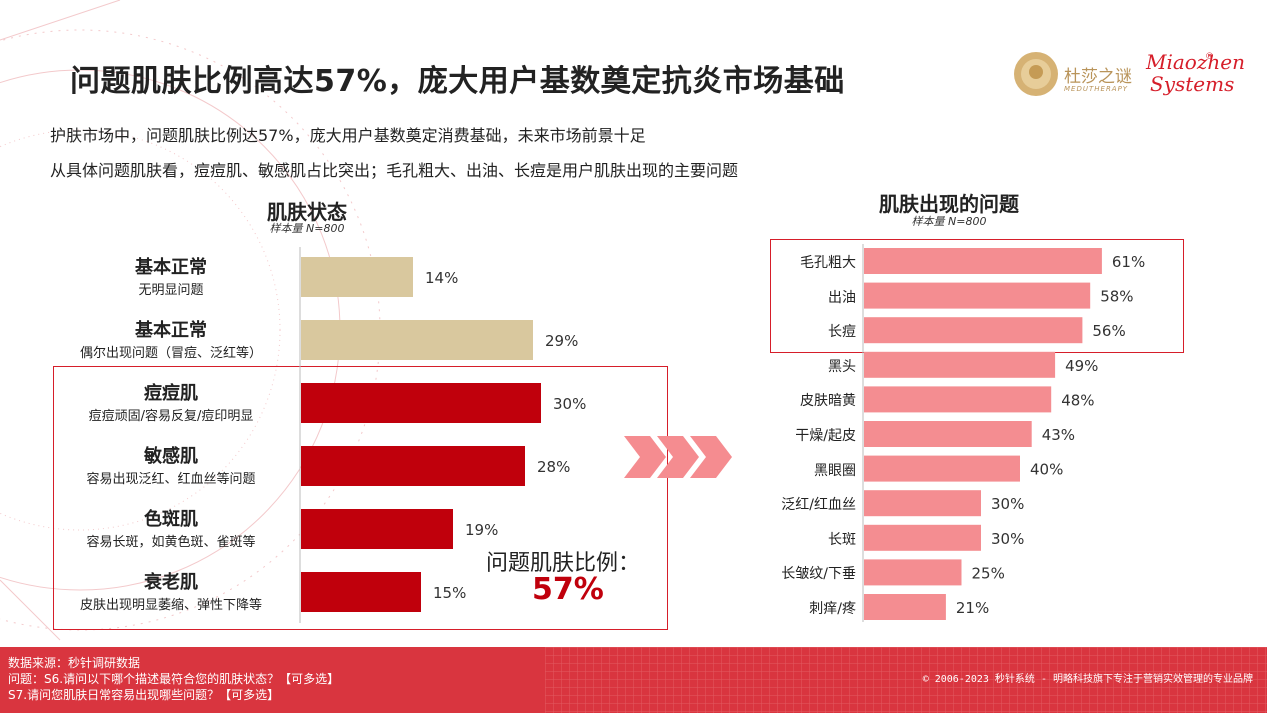 The width and height of the screenshot is (1267, 713). What do you see at coordinates (561, 341) in the screenshot?
I see `left-bar-value-1: 29%` at bounding box center [561, 341].